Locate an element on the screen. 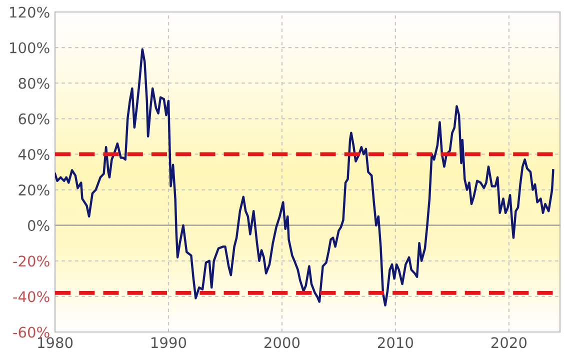 The image size is (567, 363). y-tick-label: 120% is located at coordinates (30, 12).